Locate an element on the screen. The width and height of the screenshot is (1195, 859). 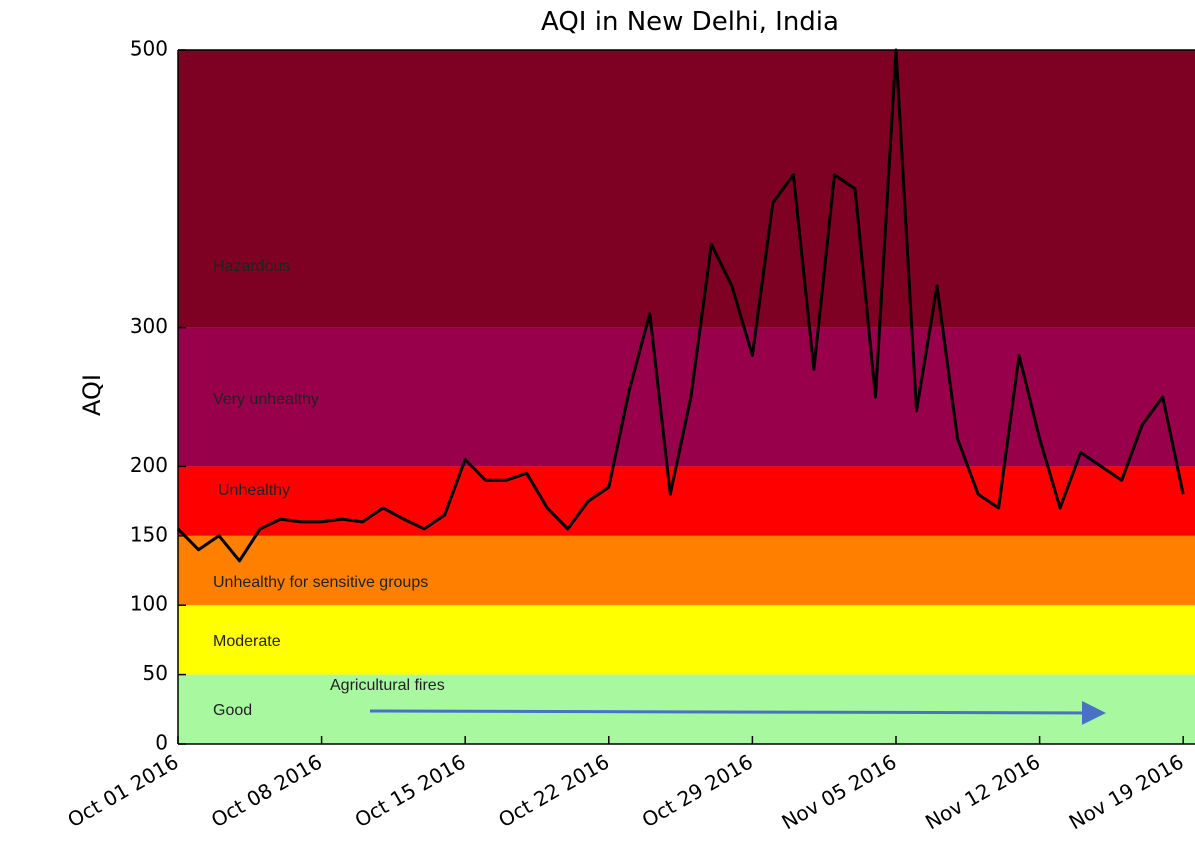
x-tick-label: Oct 29 2016 is located at coordinates (697, 791).